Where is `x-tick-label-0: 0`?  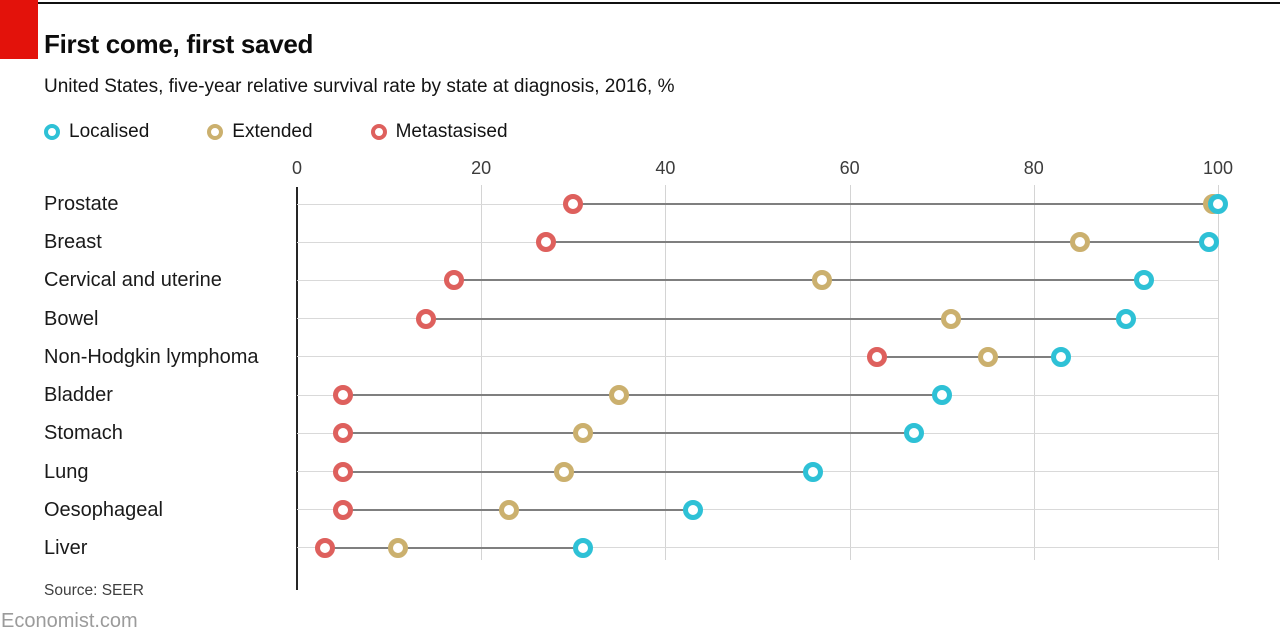 x-tick-label-0: 0 is located at coordinates (296, 168).